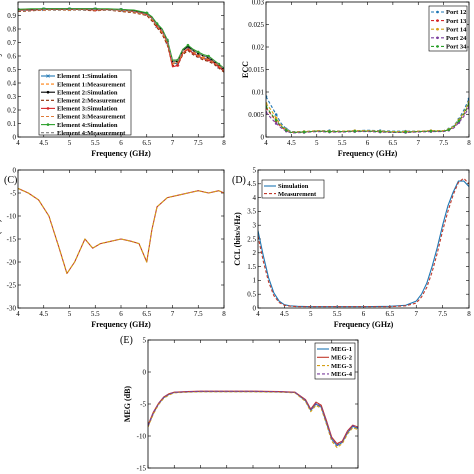 This screenshot has width=474, height=474. What do you see at coordinates (255, 253) in the screenshot?
I see `y-tick-label: 2` at bounding box center [255, 253].